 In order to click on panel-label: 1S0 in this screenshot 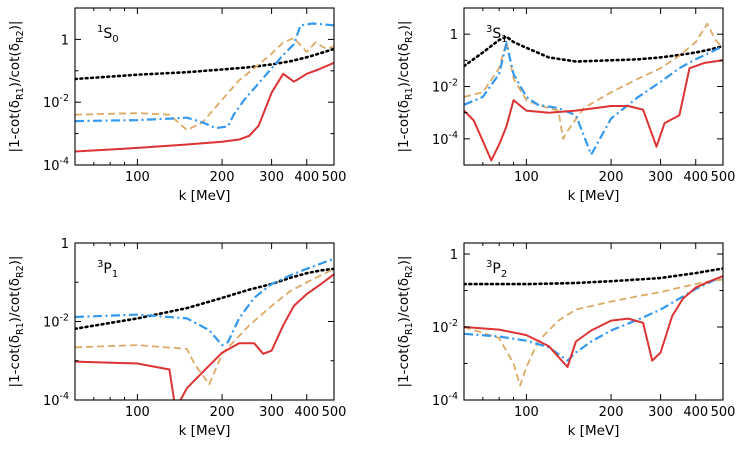, I will do `click(108, 34)`.